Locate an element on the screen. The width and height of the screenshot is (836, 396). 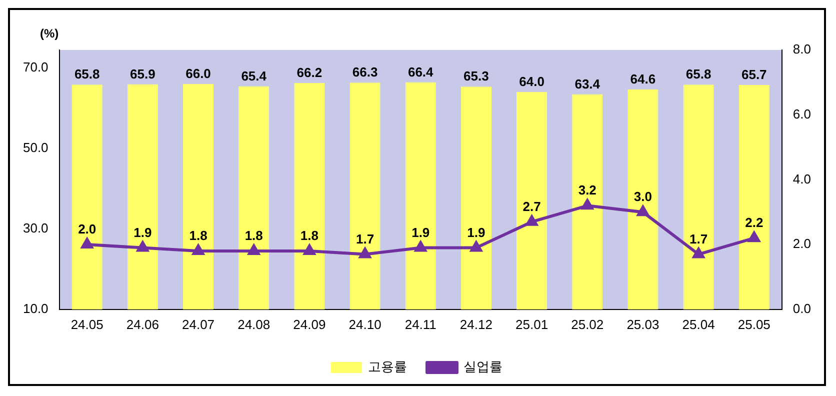
data-label: 65.3 is located at coordinates (476, 76).